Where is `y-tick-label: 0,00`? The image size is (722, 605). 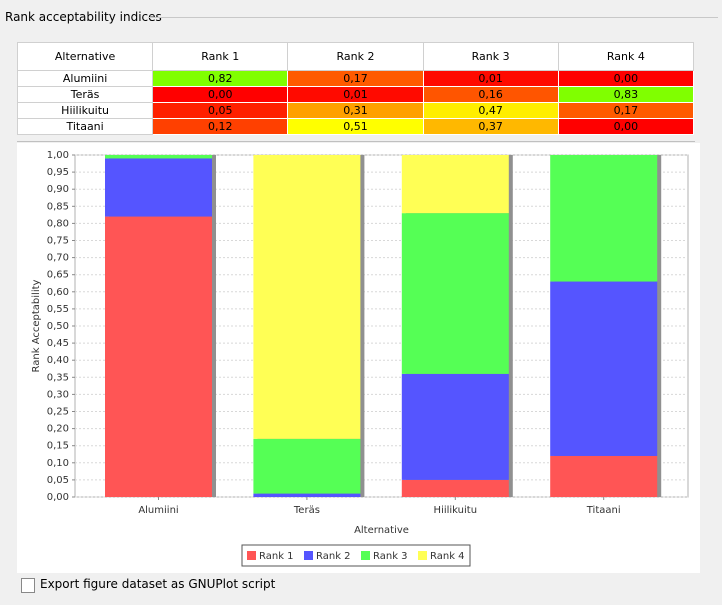
y-tick-label: 0,00 is located at coordinates (58, 497).